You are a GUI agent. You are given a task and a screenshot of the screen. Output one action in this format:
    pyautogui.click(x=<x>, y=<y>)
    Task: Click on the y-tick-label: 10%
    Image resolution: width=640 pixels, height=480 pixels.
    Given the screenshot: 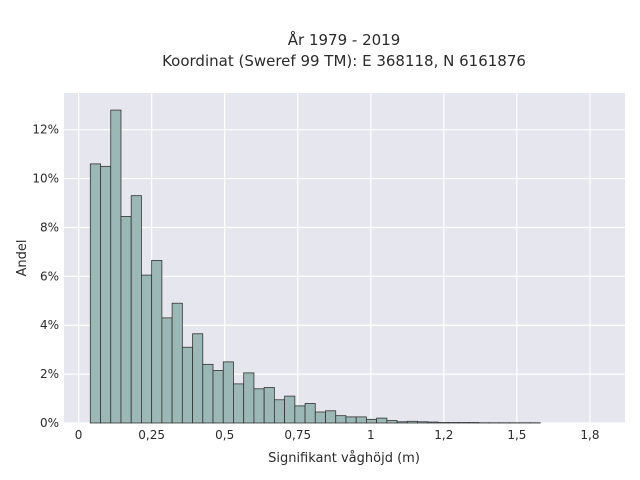 What is the action you would take?
    pyautogui.click(x=45, y=179)
    